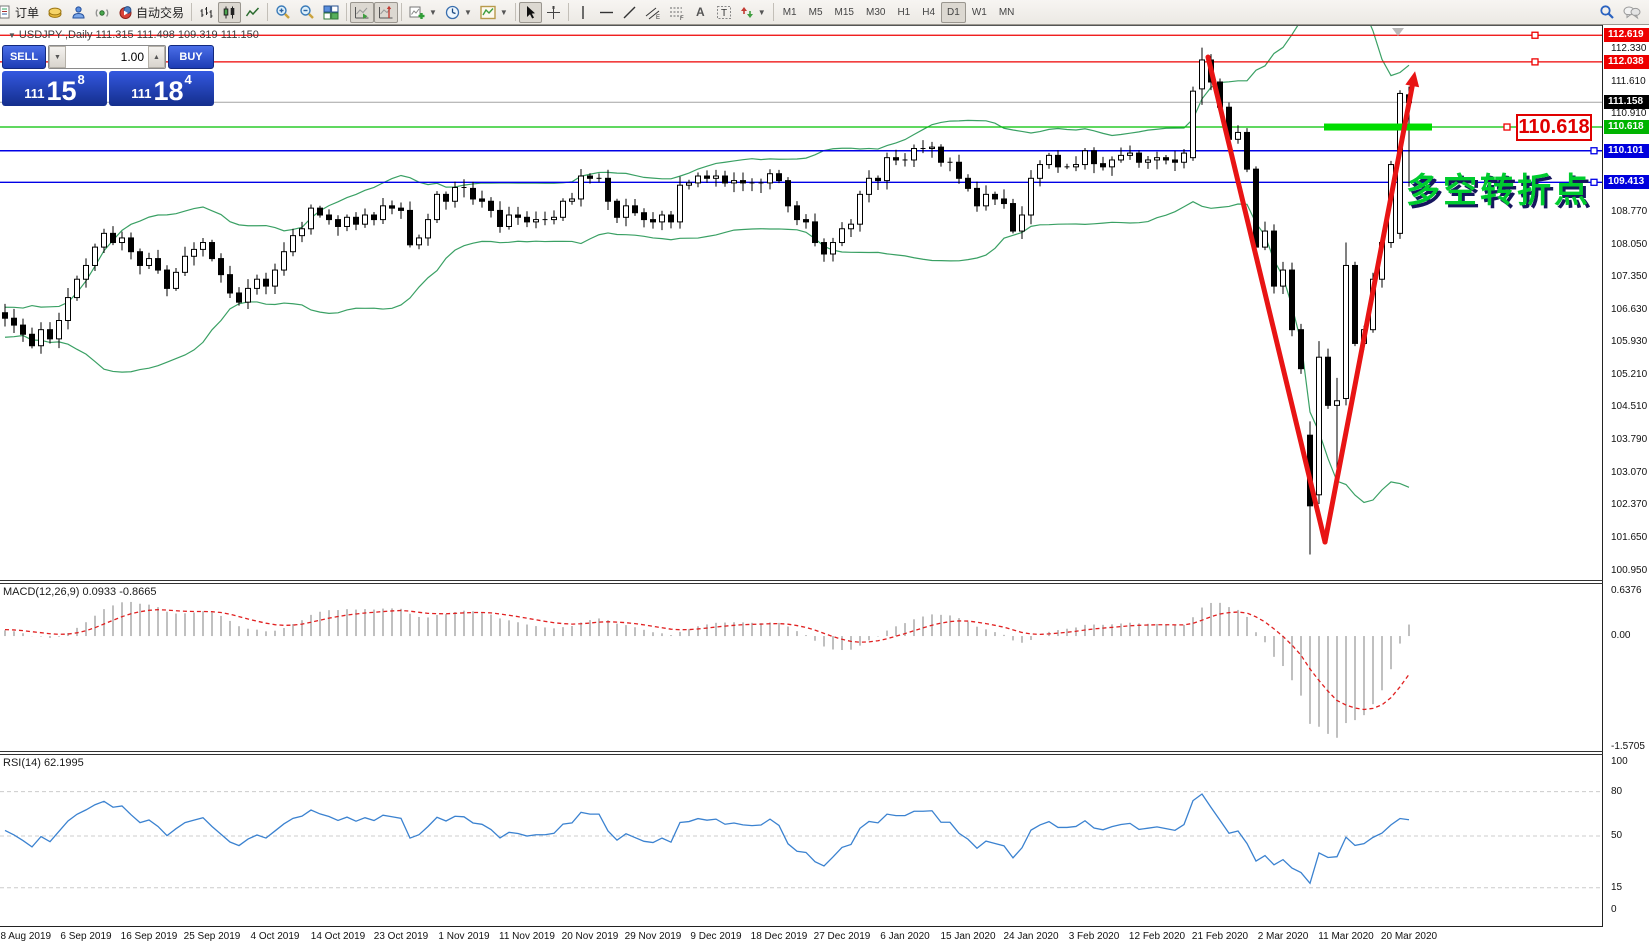  I want to click on tab-timeframe-w1: W1, so click(979, 12).